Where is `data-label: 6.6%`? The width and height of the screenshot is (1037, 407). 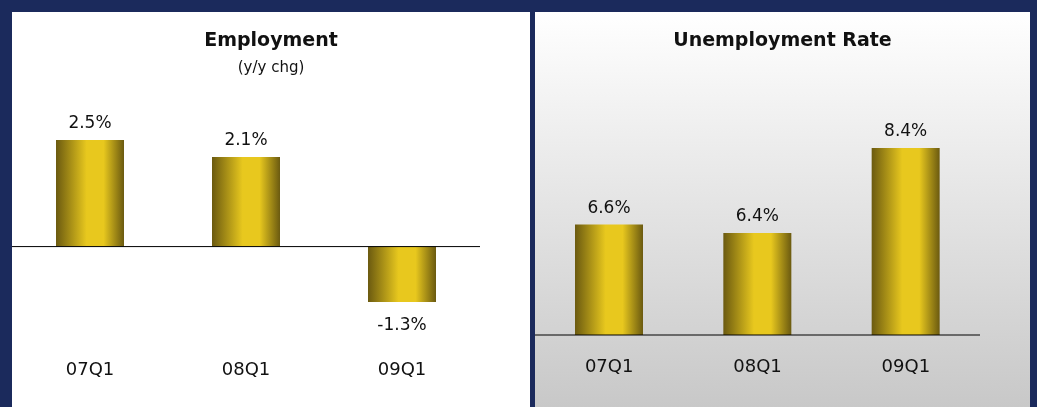 data-label: 6.6% is located at coordinates (609, 206).